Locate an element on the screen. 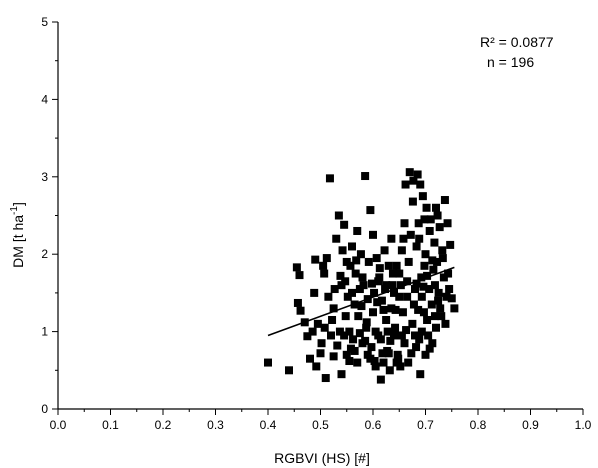  x-tick-label: 0.8 is located at coordinates (478, 425).